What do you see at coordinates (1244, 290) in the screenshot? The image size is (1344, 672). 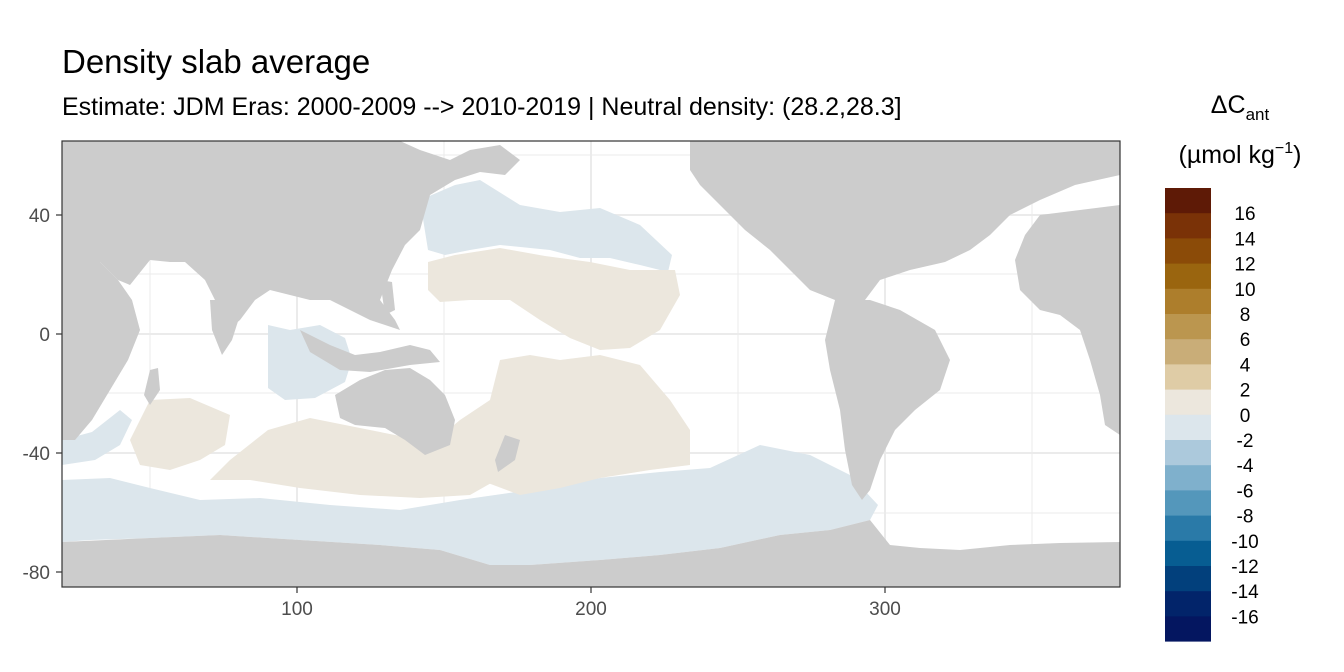 I see `legend-tick-label: 10` at bounding box center [1244, 290].